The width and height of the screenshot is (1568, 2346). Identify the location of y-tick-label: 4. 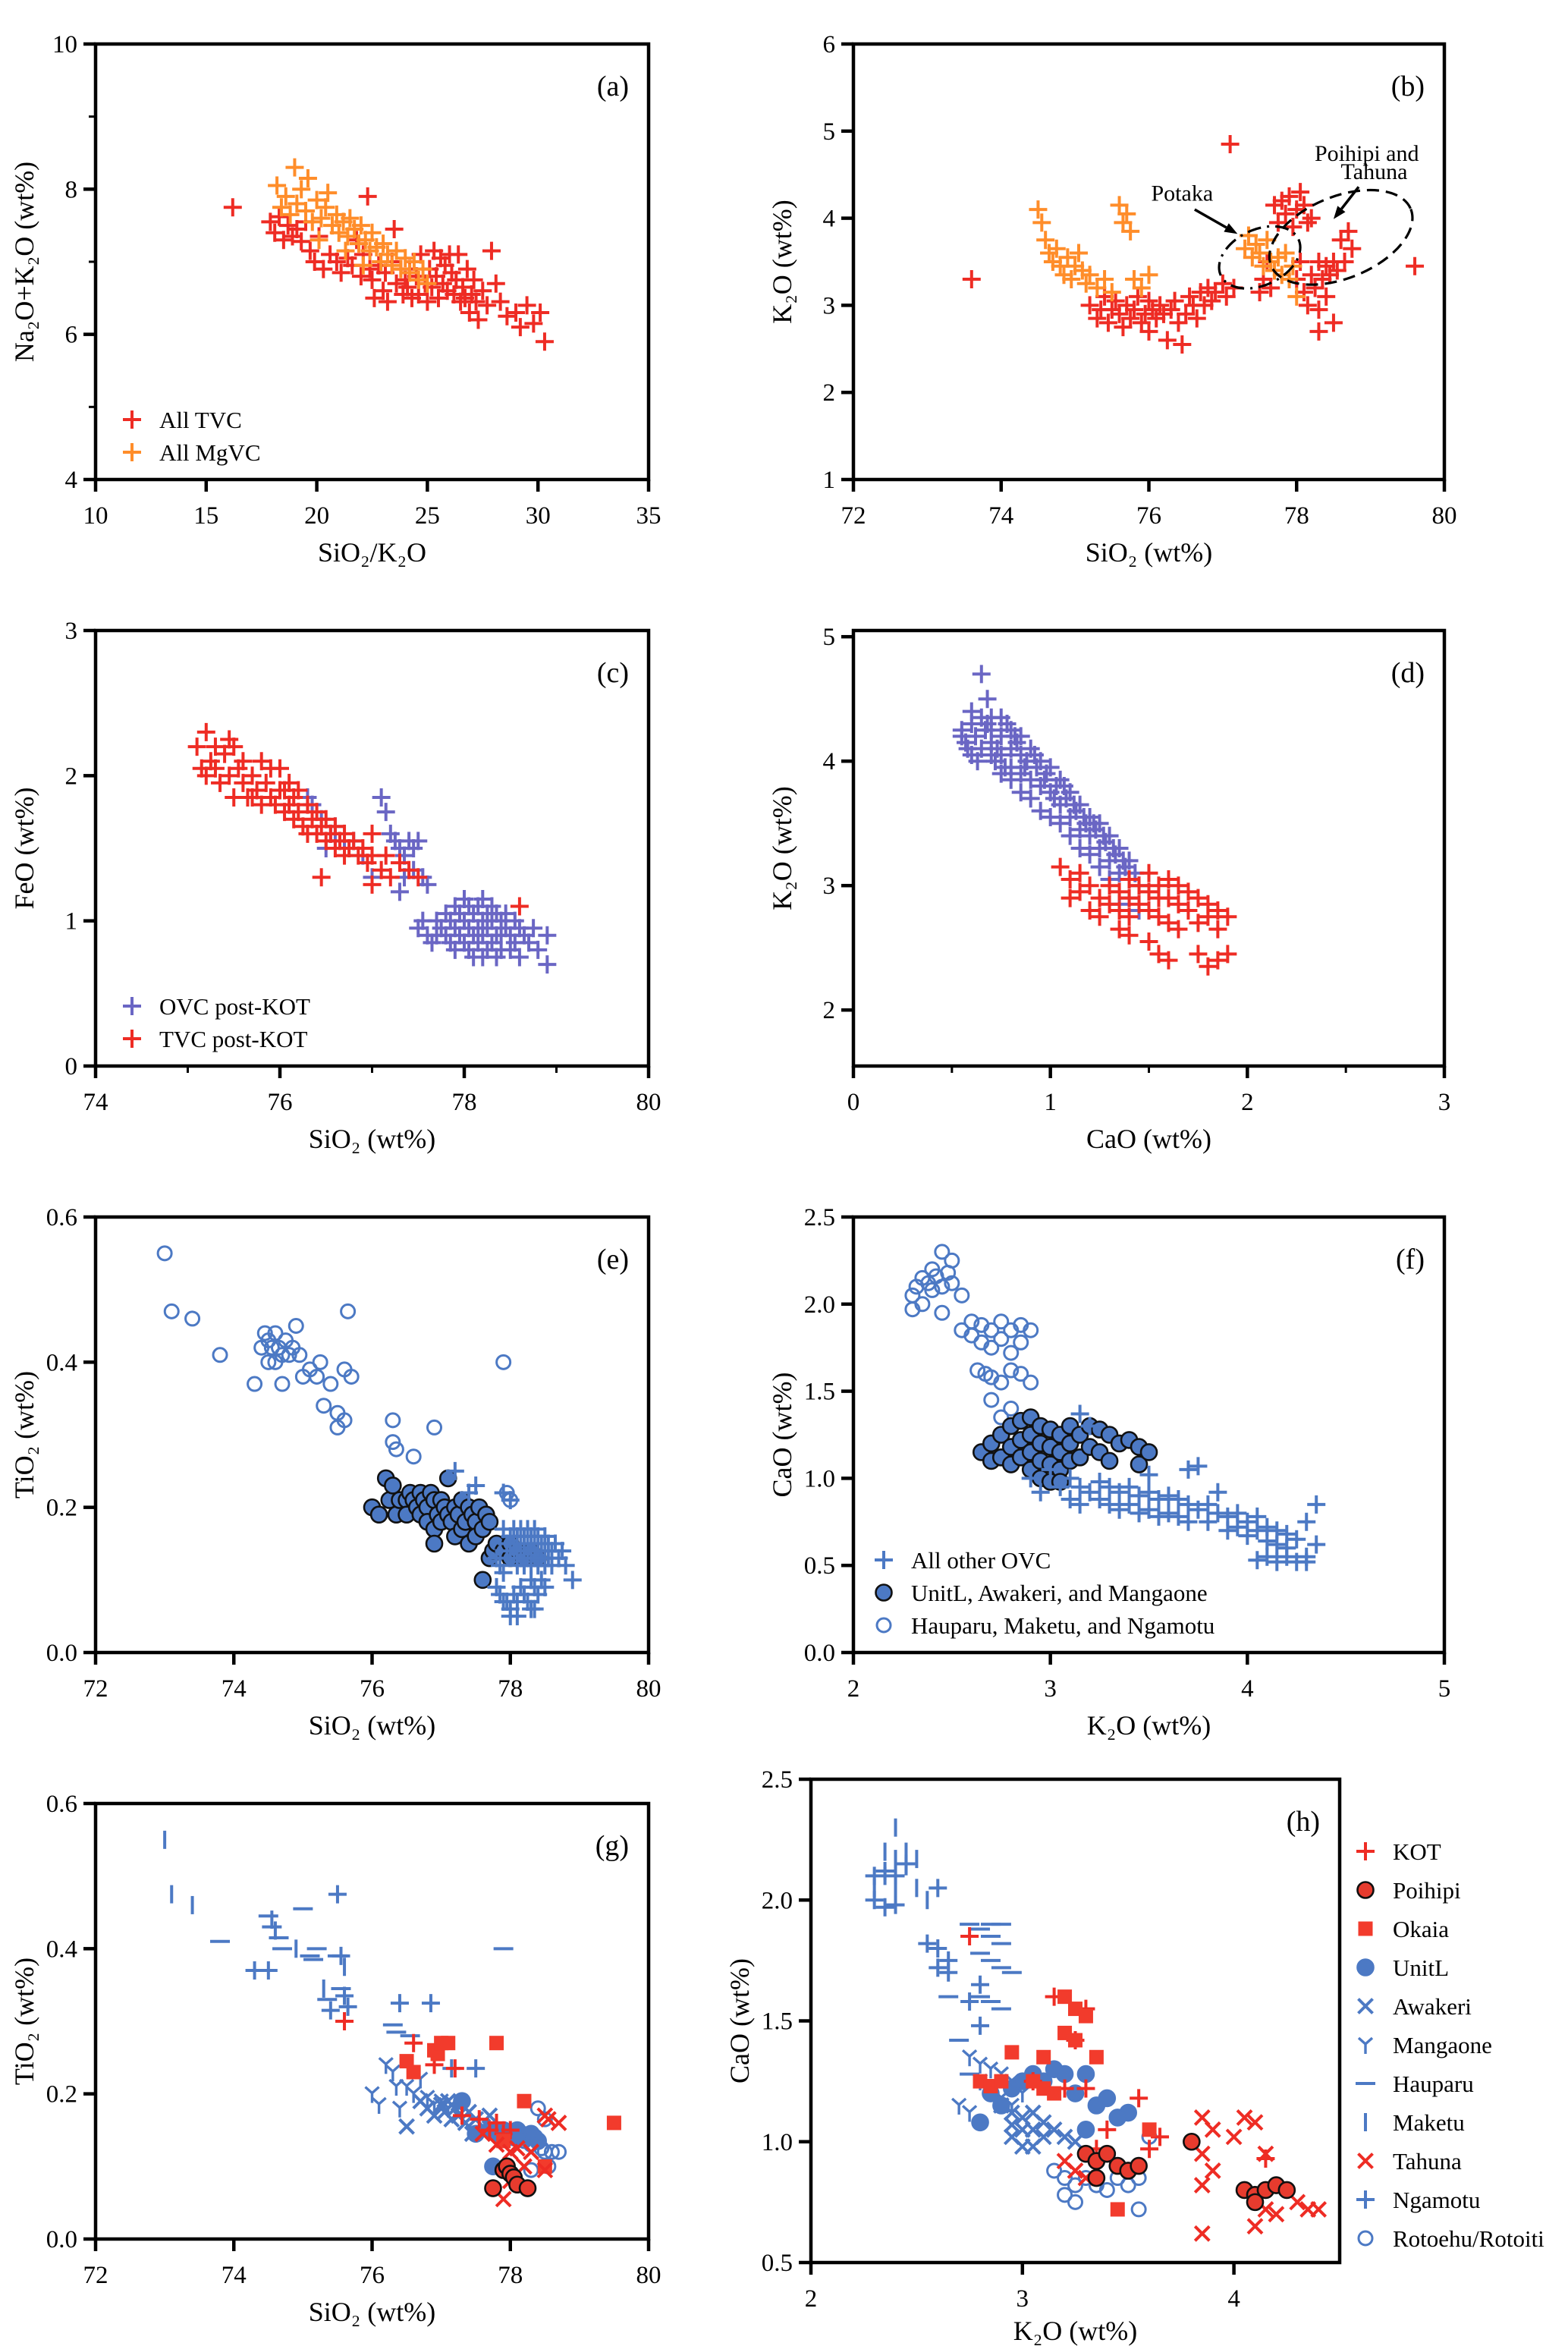
(830, 220).